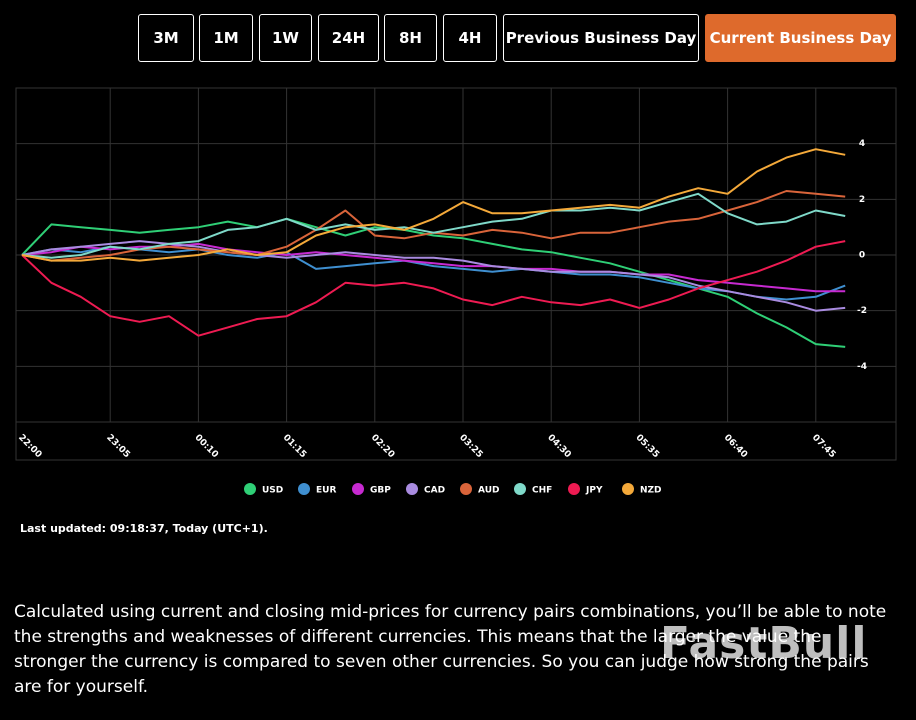 The height and width of the screenshot is (720, 916). I want to click on x-tick-label: 06:40, so click(735, 446).